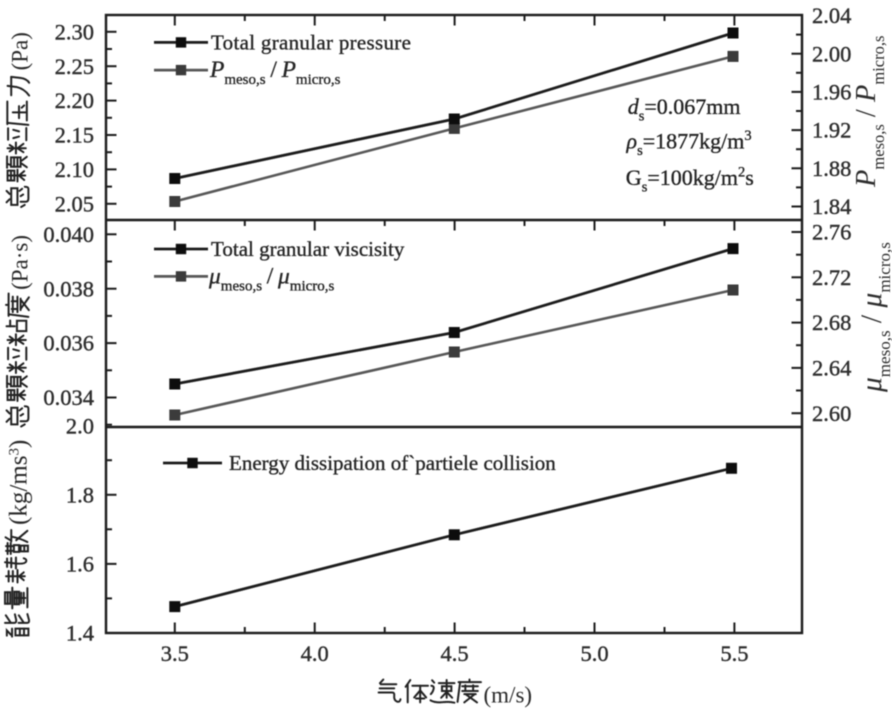 The image size is (892, 710). Describe the element at coordinates (831, 277) in the screenshot. I see `svg-text: 2.72` at that location.